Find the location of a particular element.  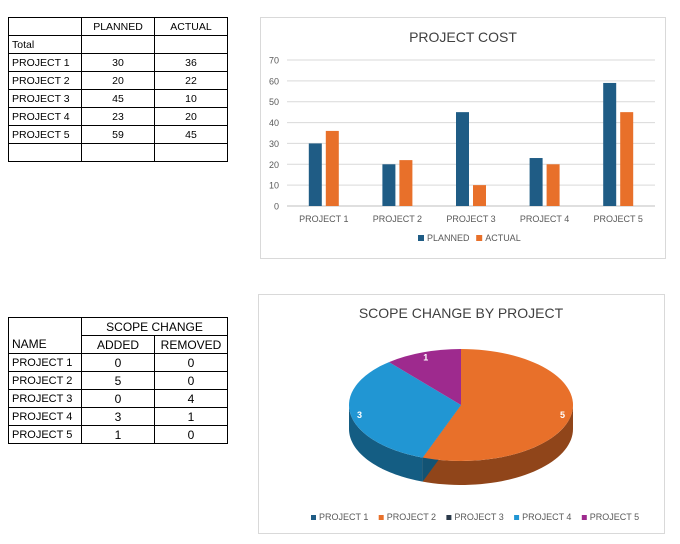

legend-label: PLANNED is located at coordinates (448, 238).